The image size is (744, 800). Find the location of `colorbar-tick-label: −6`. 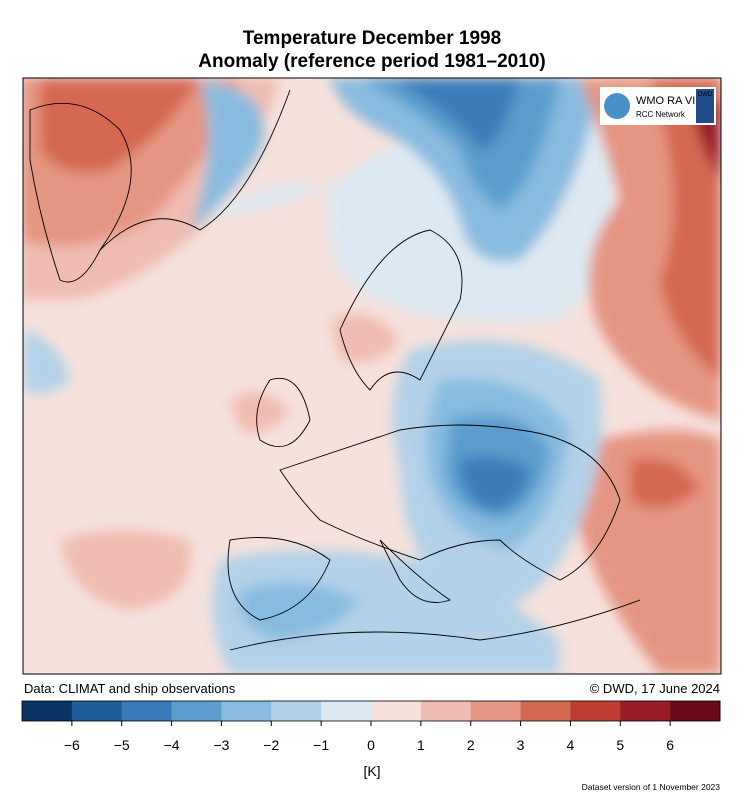

colorbar-tick-label: −6 is located at coordinates (72, 745).